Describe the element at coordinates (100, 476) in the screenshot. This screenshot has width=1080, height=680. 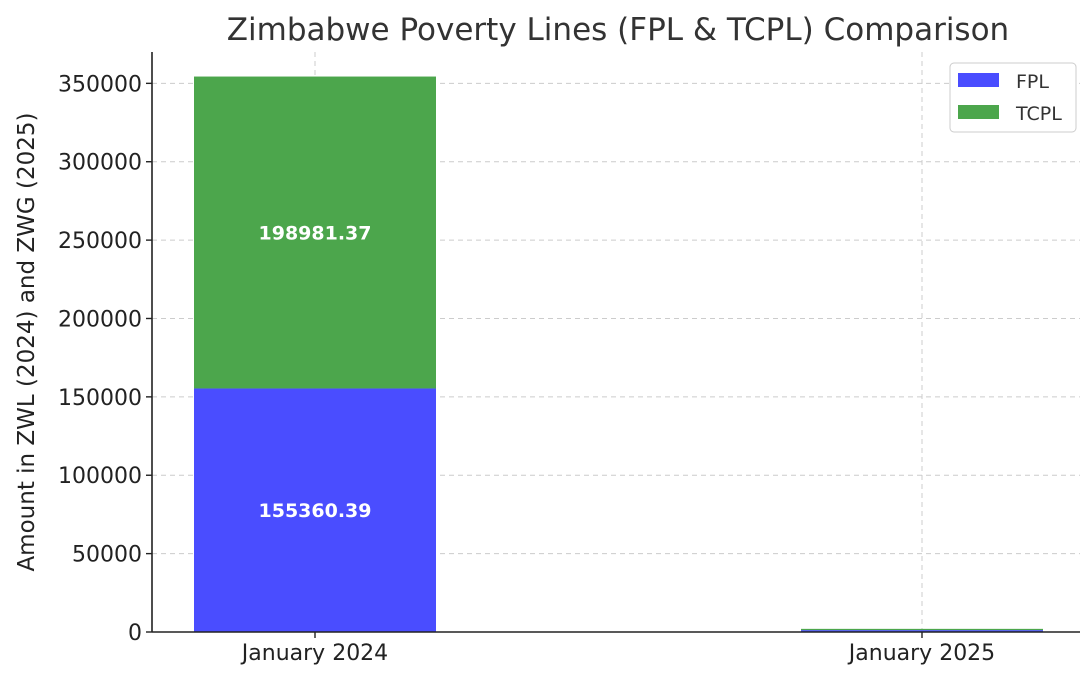
I see `y-tick-label-2: 100000` at that location.